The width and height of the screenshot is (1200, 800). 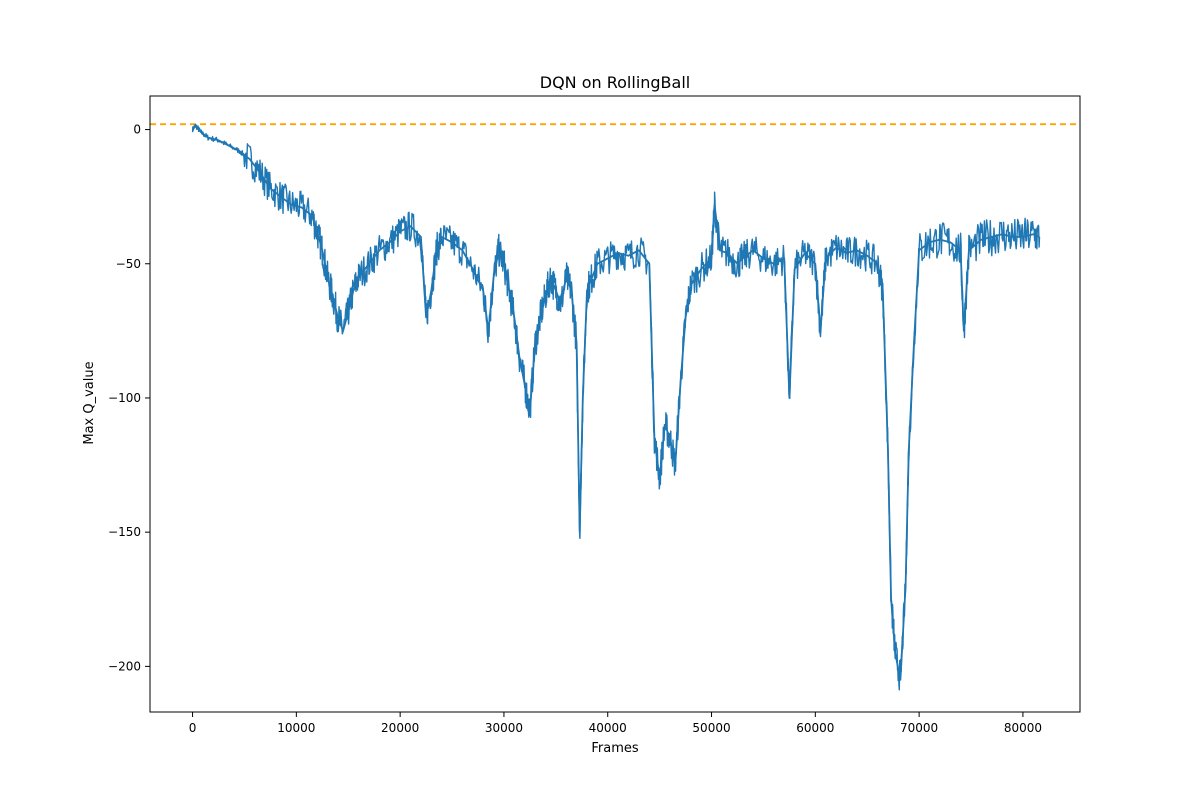 I want to click on y-tick-label: −150, so click(x=124, y=532).